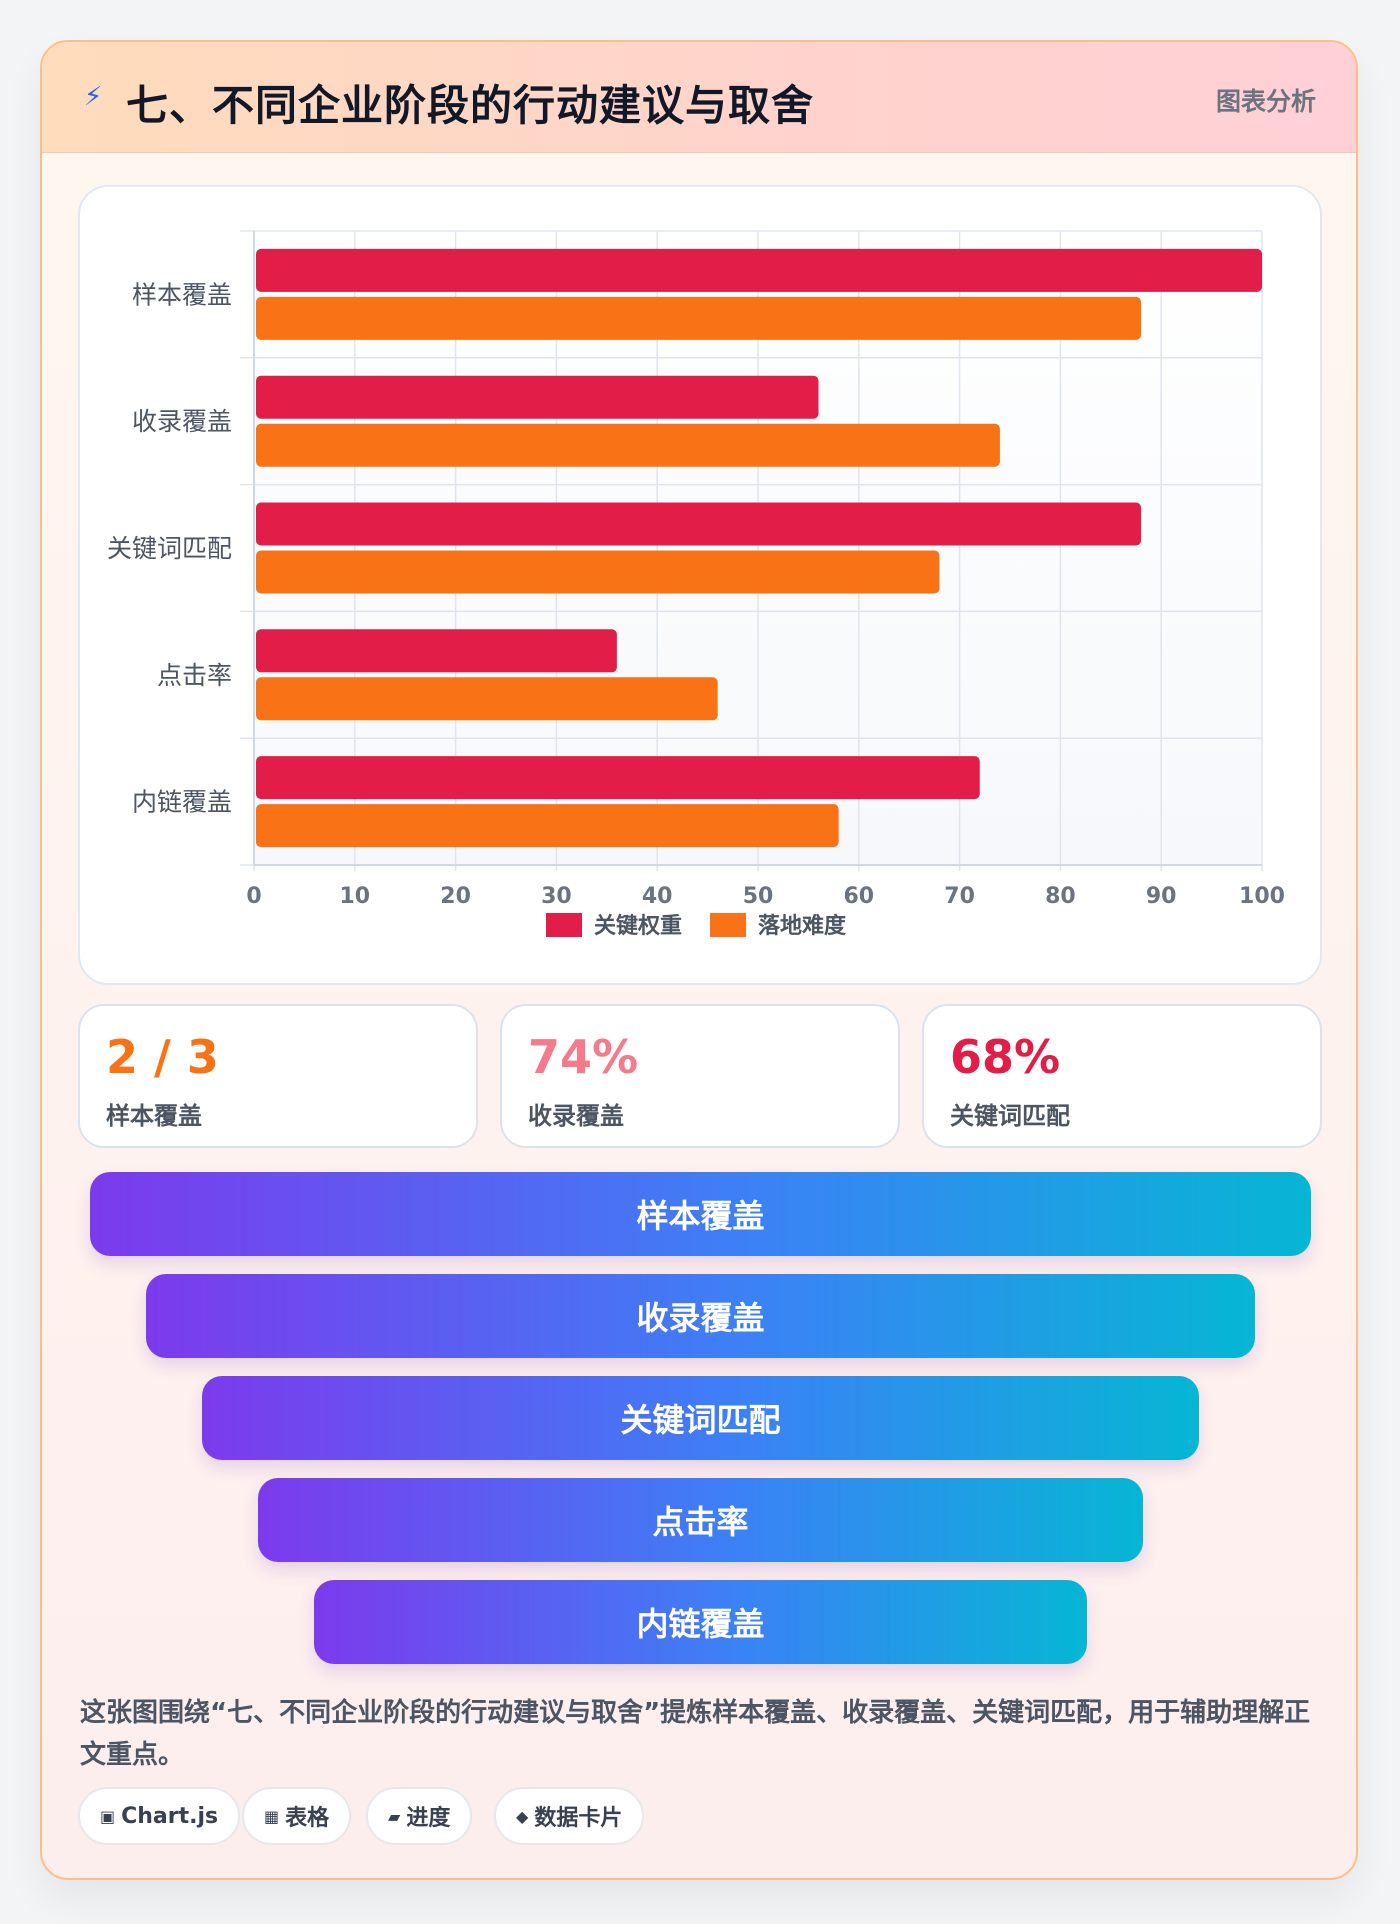  Describe the element at coordinates (1161, 896) in the screenshot. I see `x-tick-label: 90` at that location.